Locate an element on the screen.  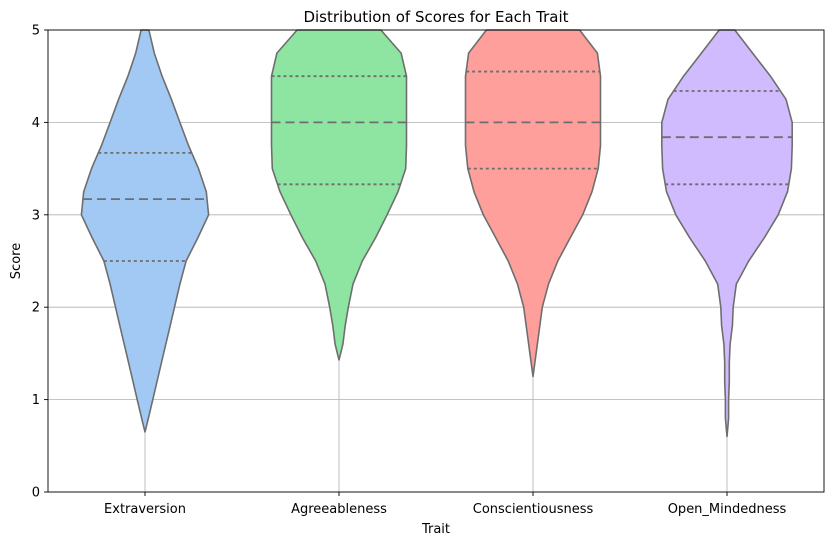
x-axis-label: Trait is located at coordinates (435, 529).